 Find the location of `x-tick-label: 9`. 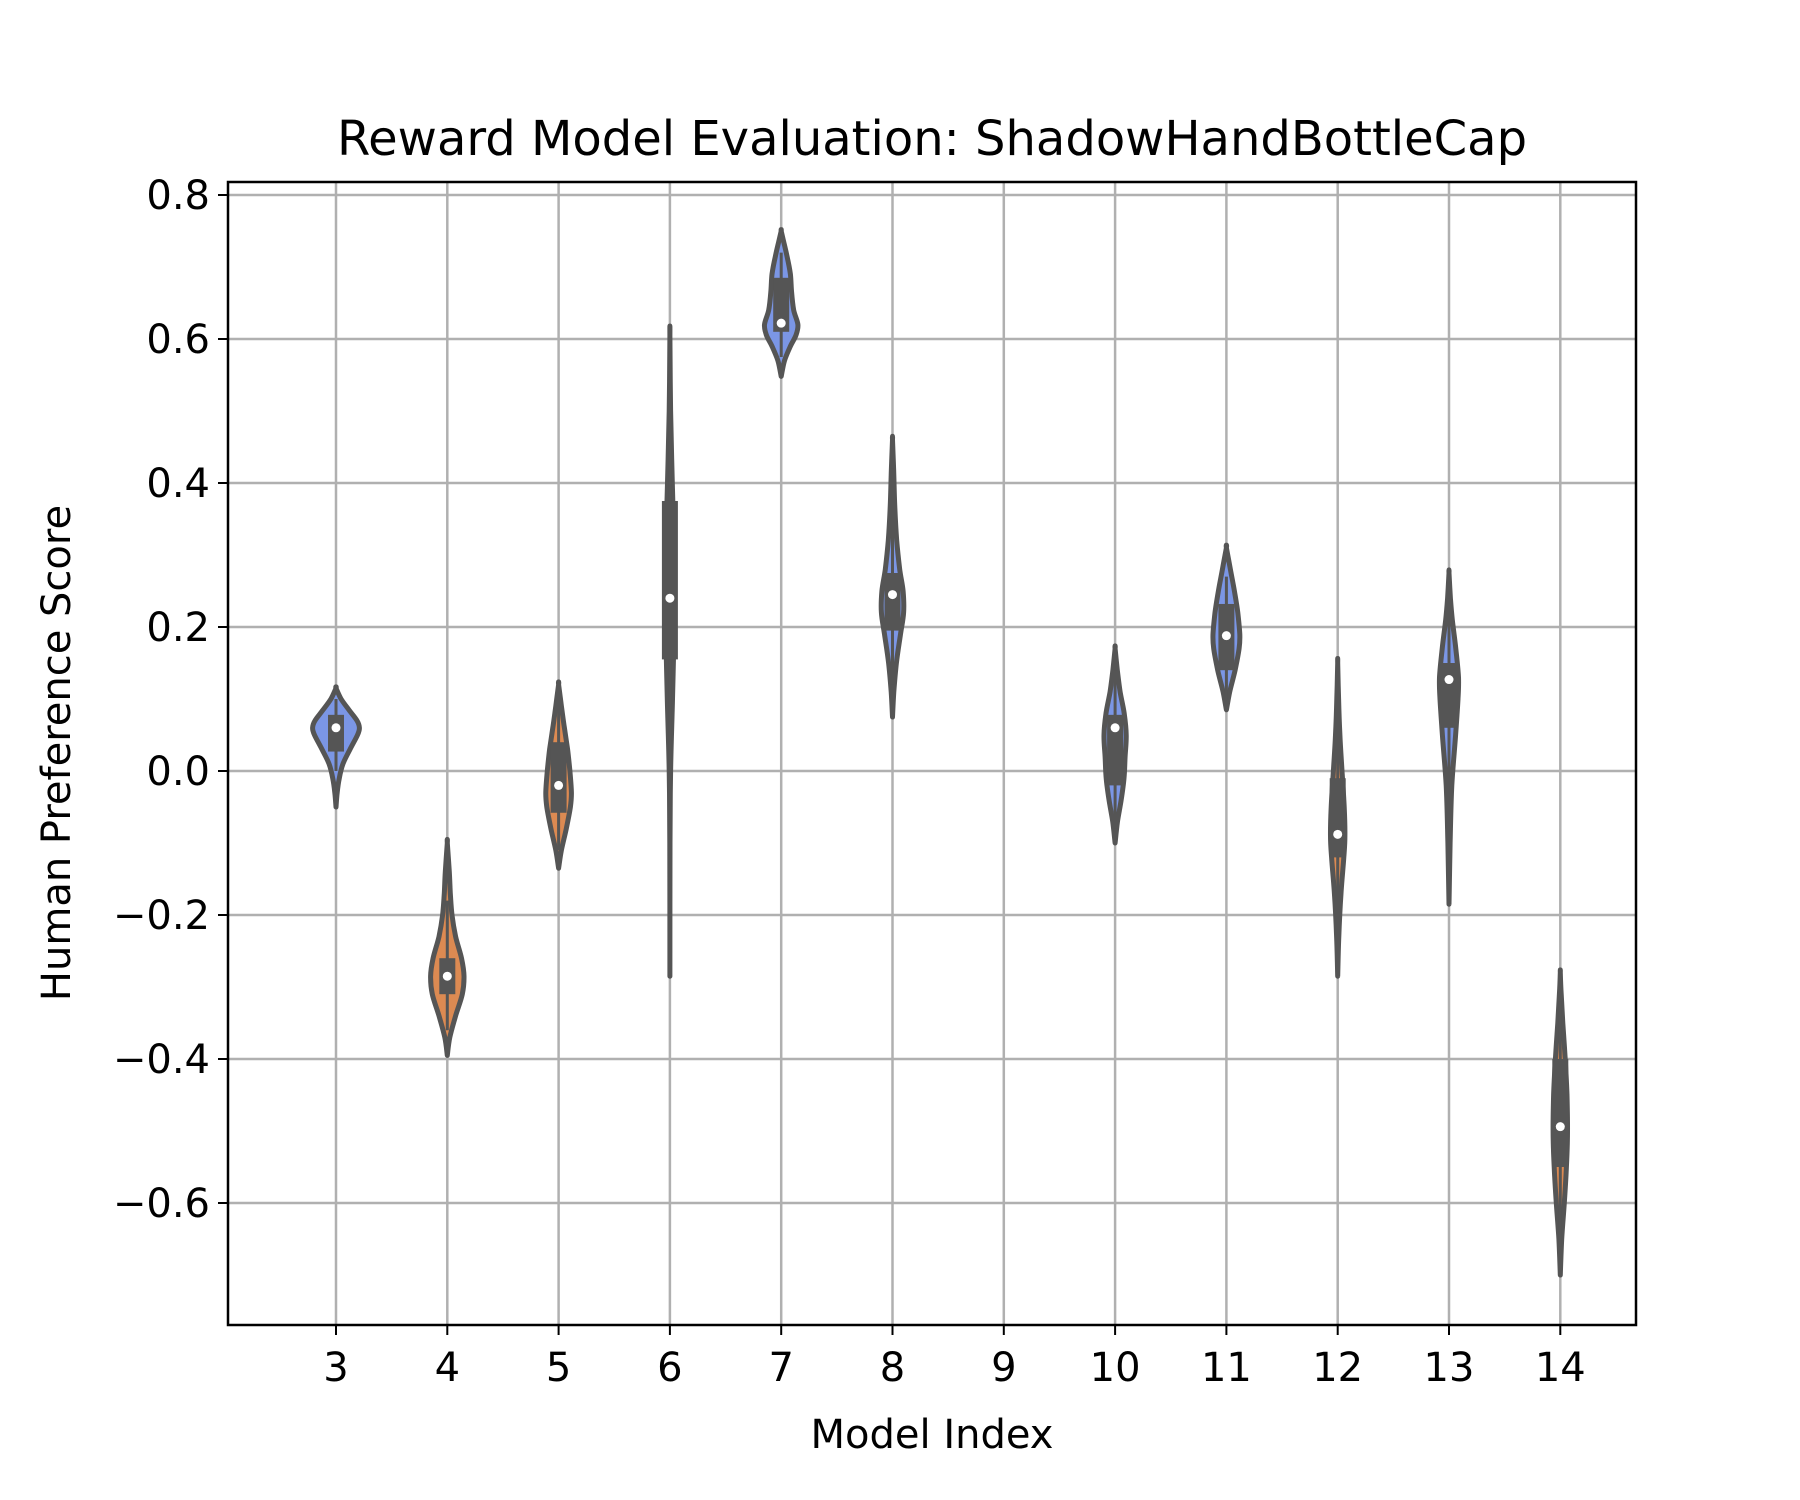

x-tick-label: 9 is located at coordinates (1003, 1368).